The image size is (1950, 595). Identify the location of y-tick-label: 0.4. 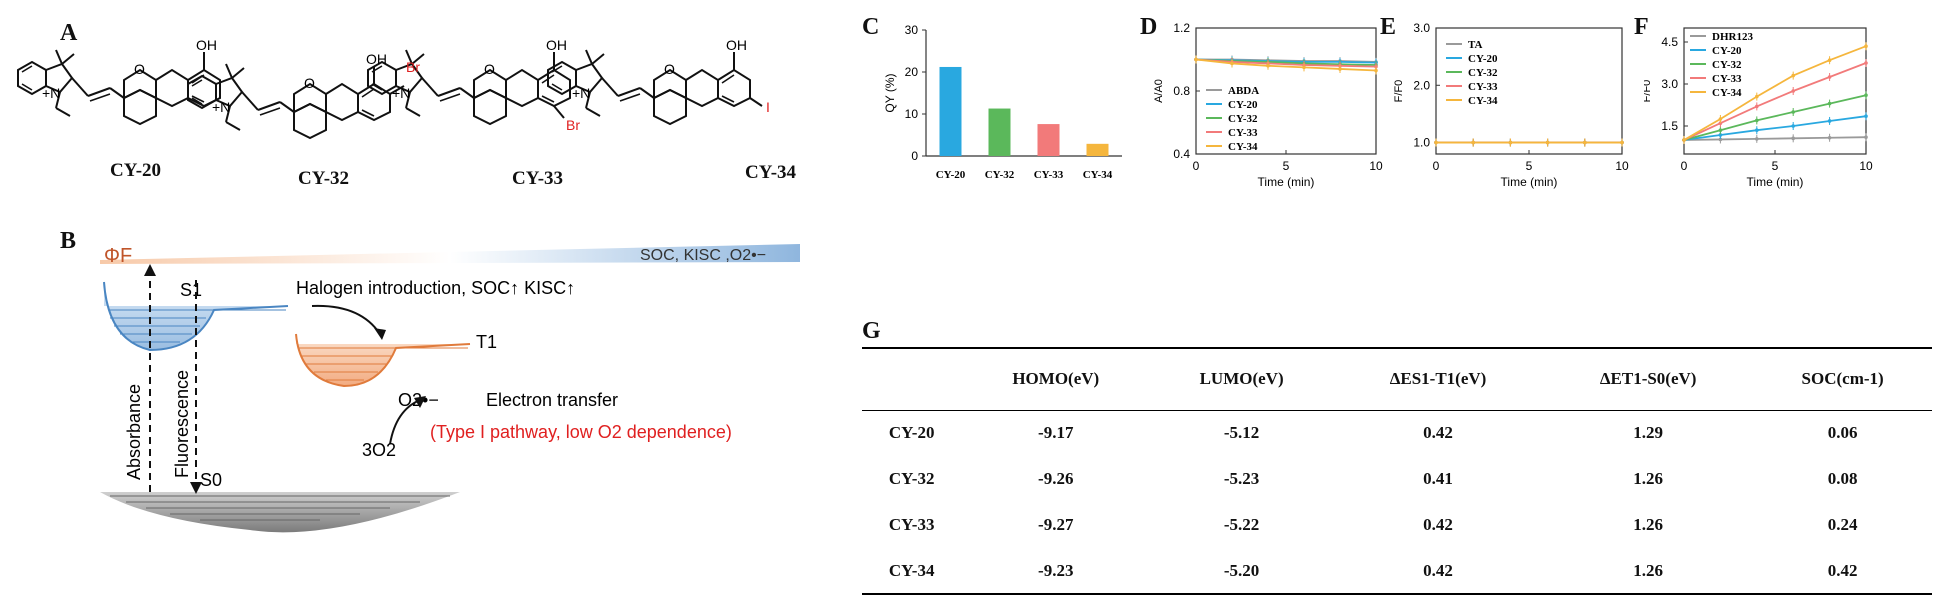
(1181, 154).